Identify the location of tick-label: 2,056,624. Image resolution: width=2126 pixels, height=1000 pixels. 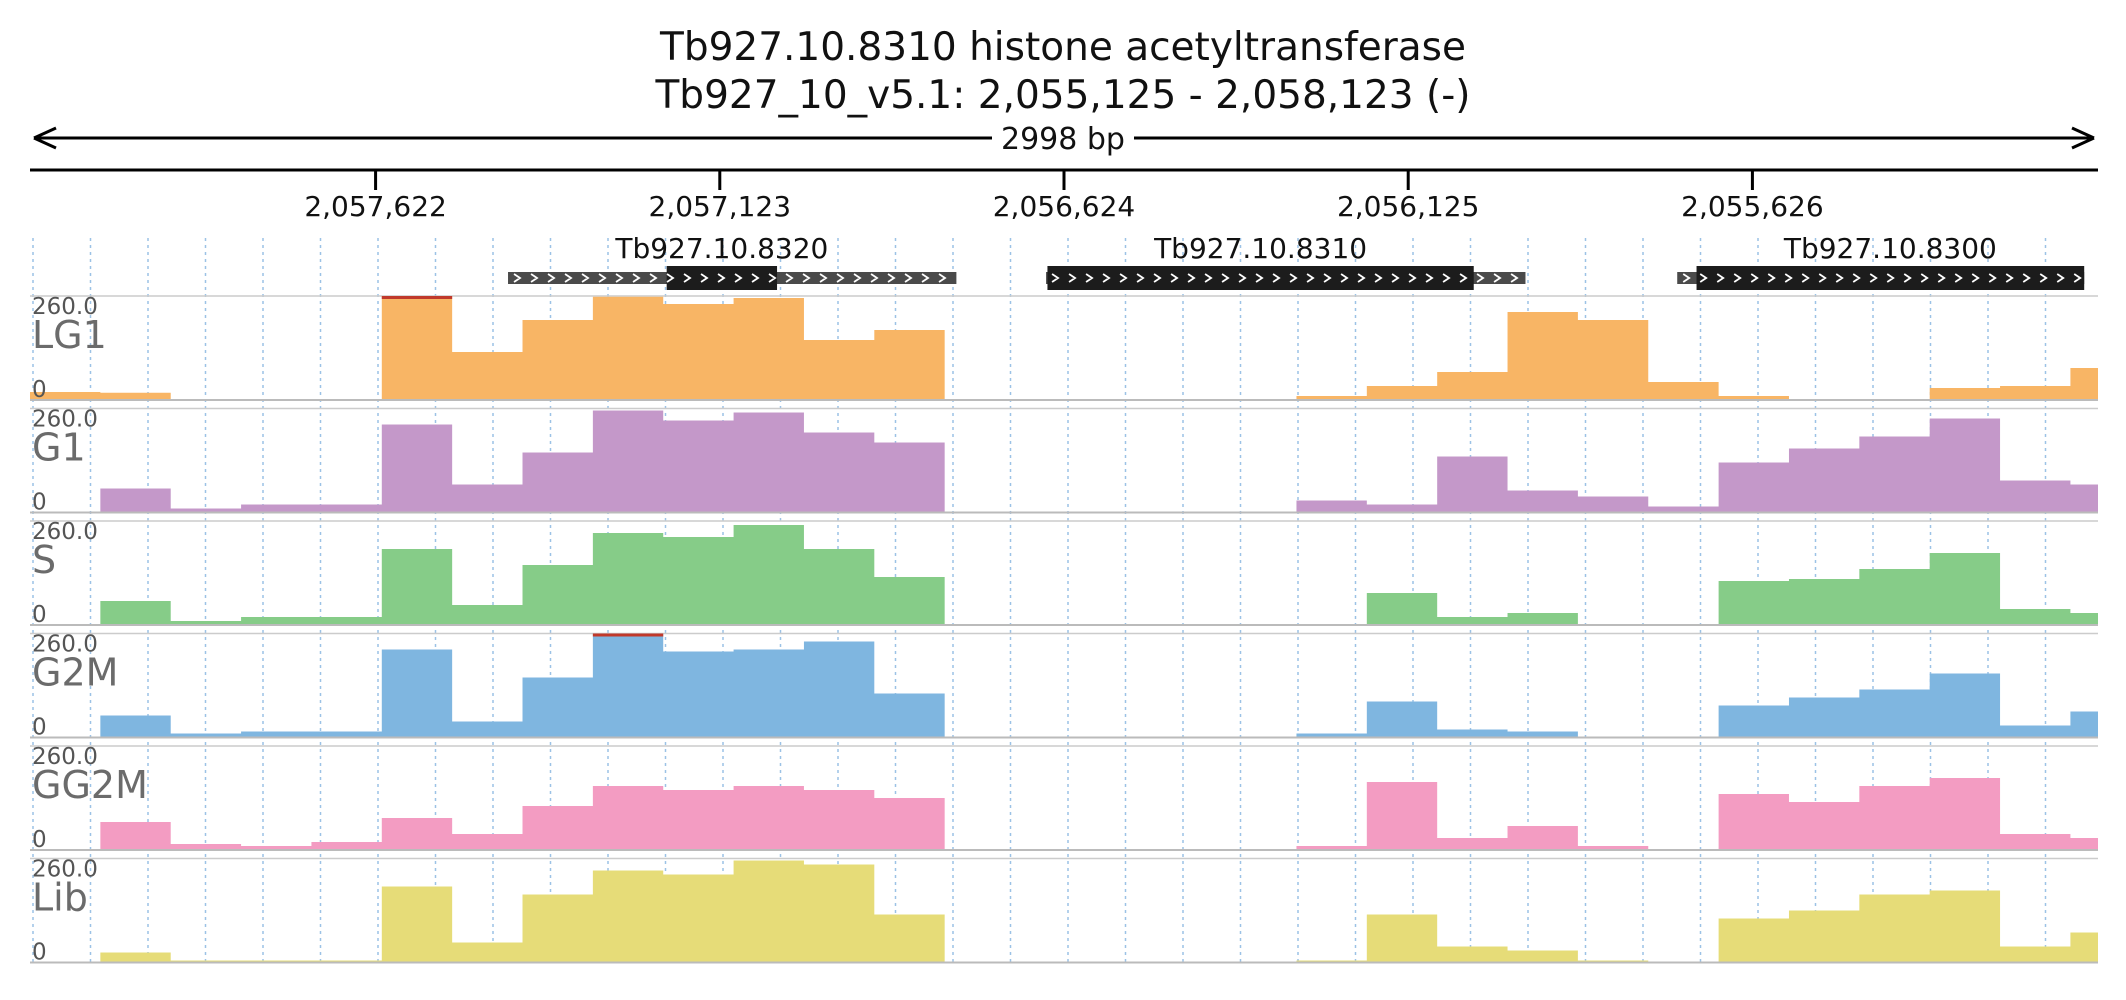
(1064, 206).